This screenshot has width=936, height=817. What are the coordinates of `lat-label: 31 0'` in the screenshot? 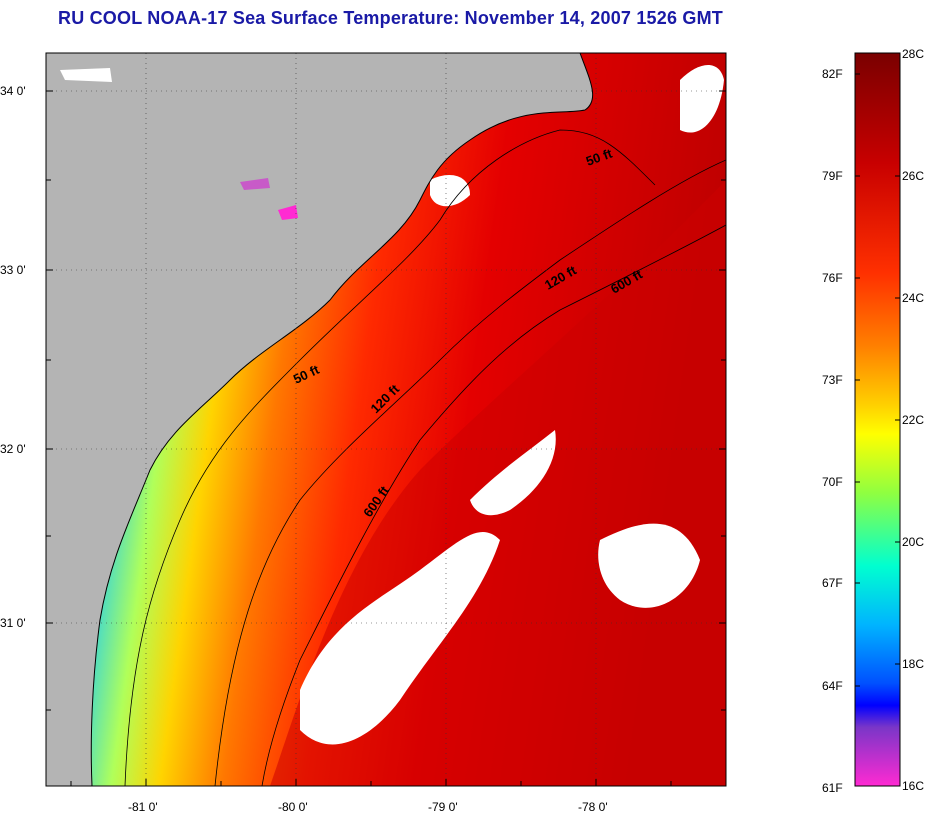 It's located at (13, 623).